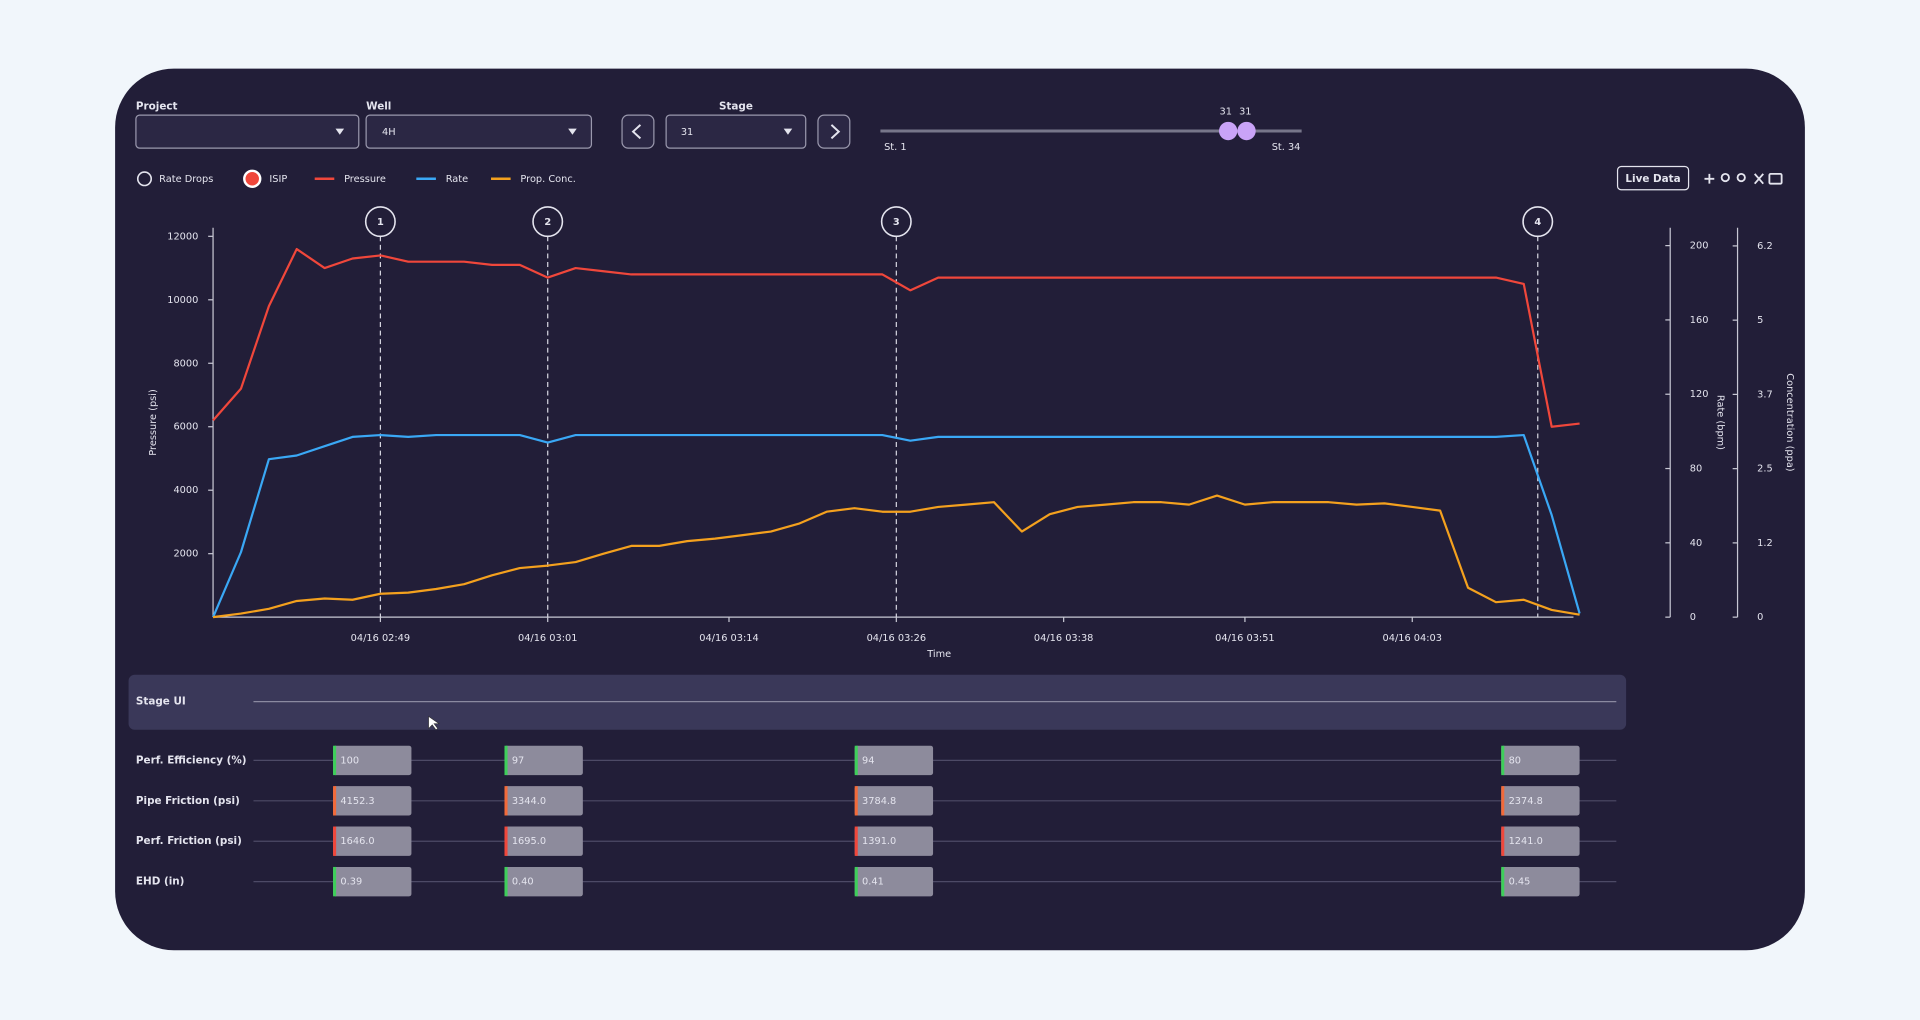  Describe the element at coordinates (153, 422) in the screenshot. I see `y-axis-title: Pressure (psi)` at that location.